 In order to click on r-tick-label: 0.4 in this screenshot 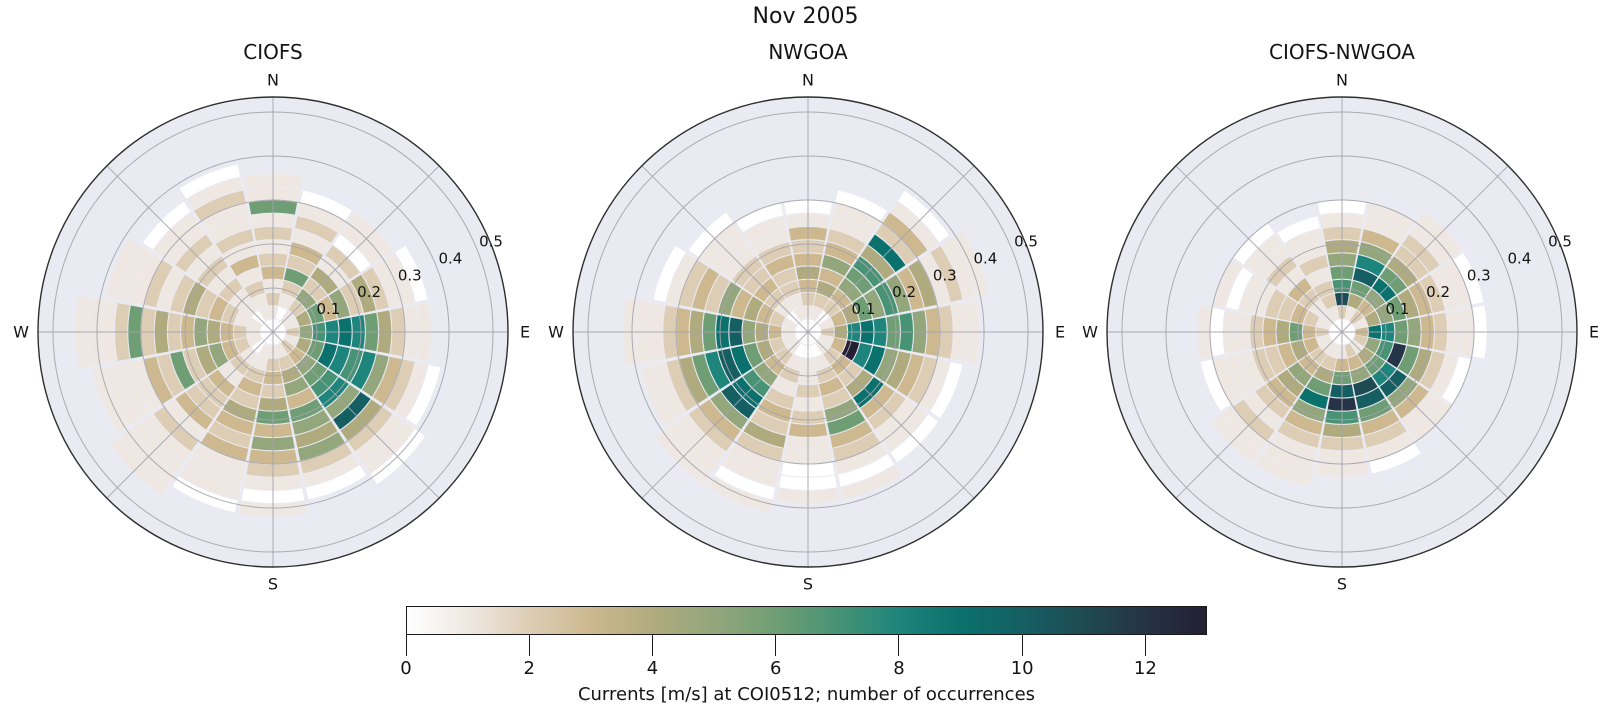, I will do `click(450, 259)`.